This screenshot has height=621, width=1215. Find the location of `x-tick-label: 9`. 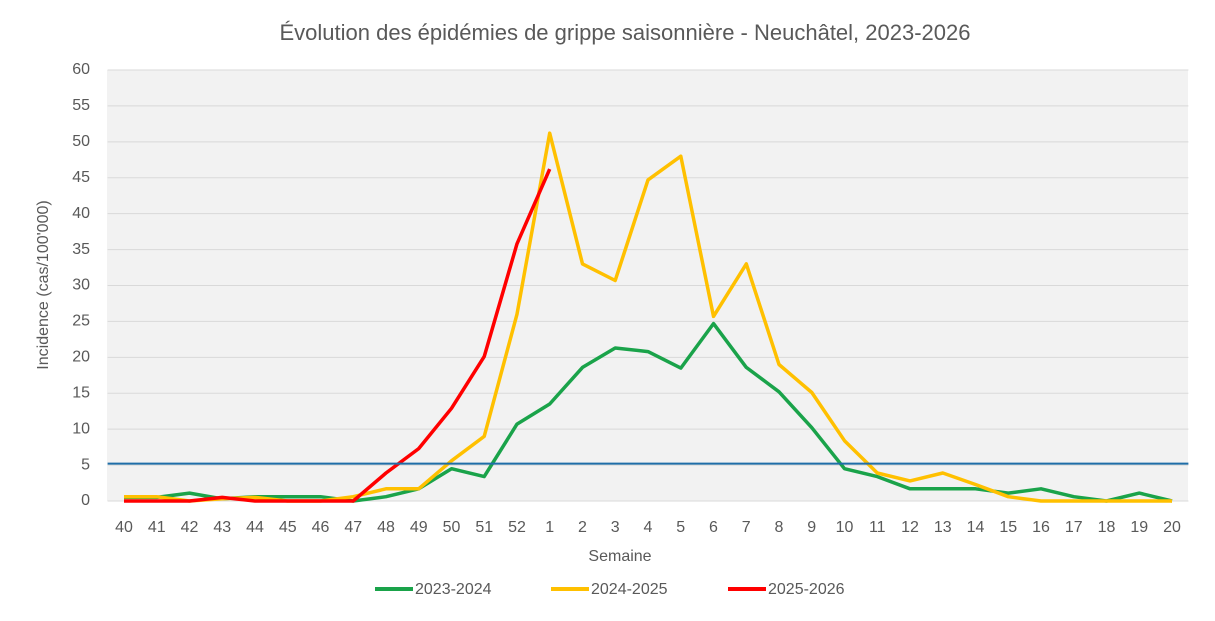

x-tick-label: 9 is located at coordinates (811, 527).